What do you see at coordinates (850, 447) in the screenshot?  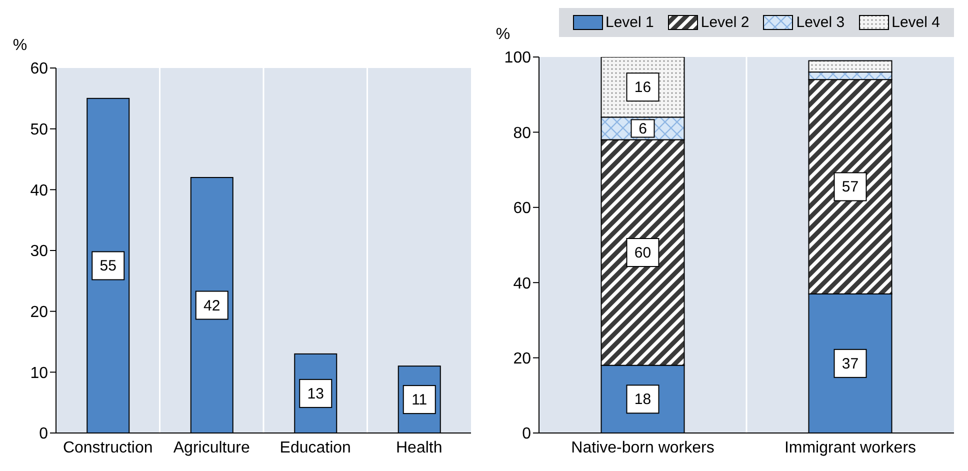 I see `x-tick-label: Immigrant workers` at bounding box center [850, 447].